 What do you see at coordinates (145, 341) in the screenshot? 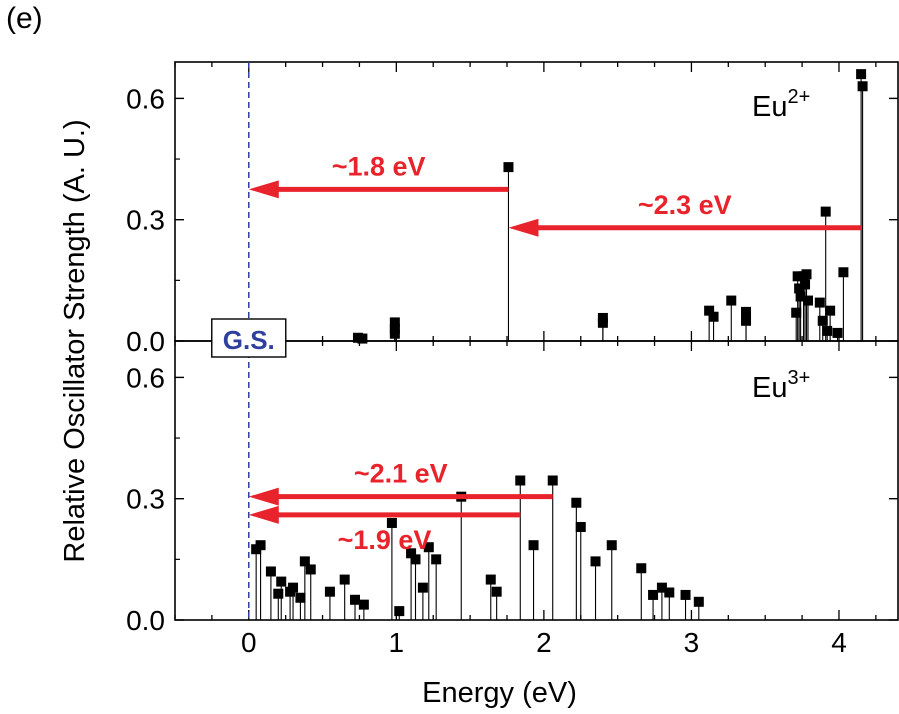
I see `y-tick-label-top: 0.0` at bounding box center [145, 341].